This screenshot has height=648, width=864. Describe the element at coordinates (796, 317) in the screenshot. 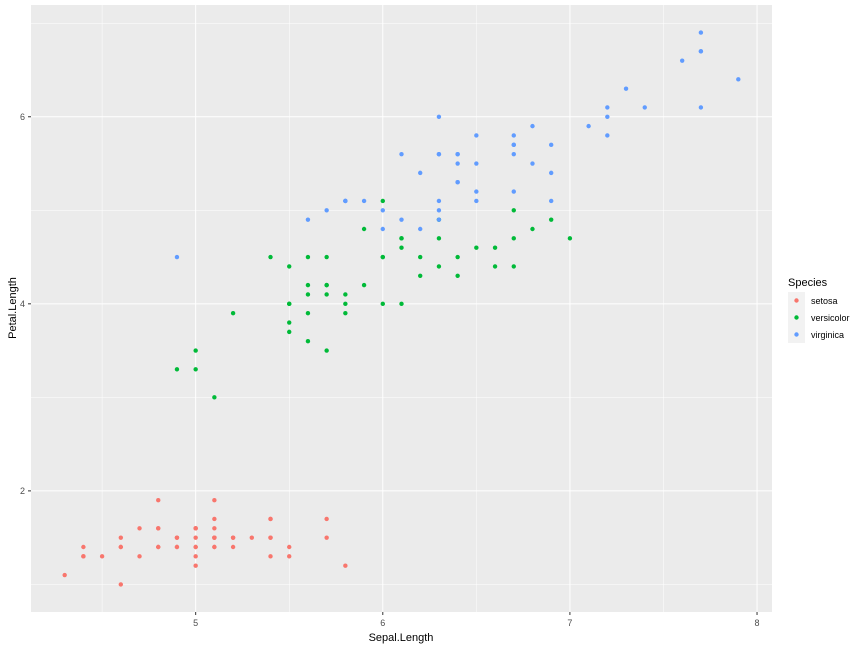

I see `legend-key-versicolor` at that location.